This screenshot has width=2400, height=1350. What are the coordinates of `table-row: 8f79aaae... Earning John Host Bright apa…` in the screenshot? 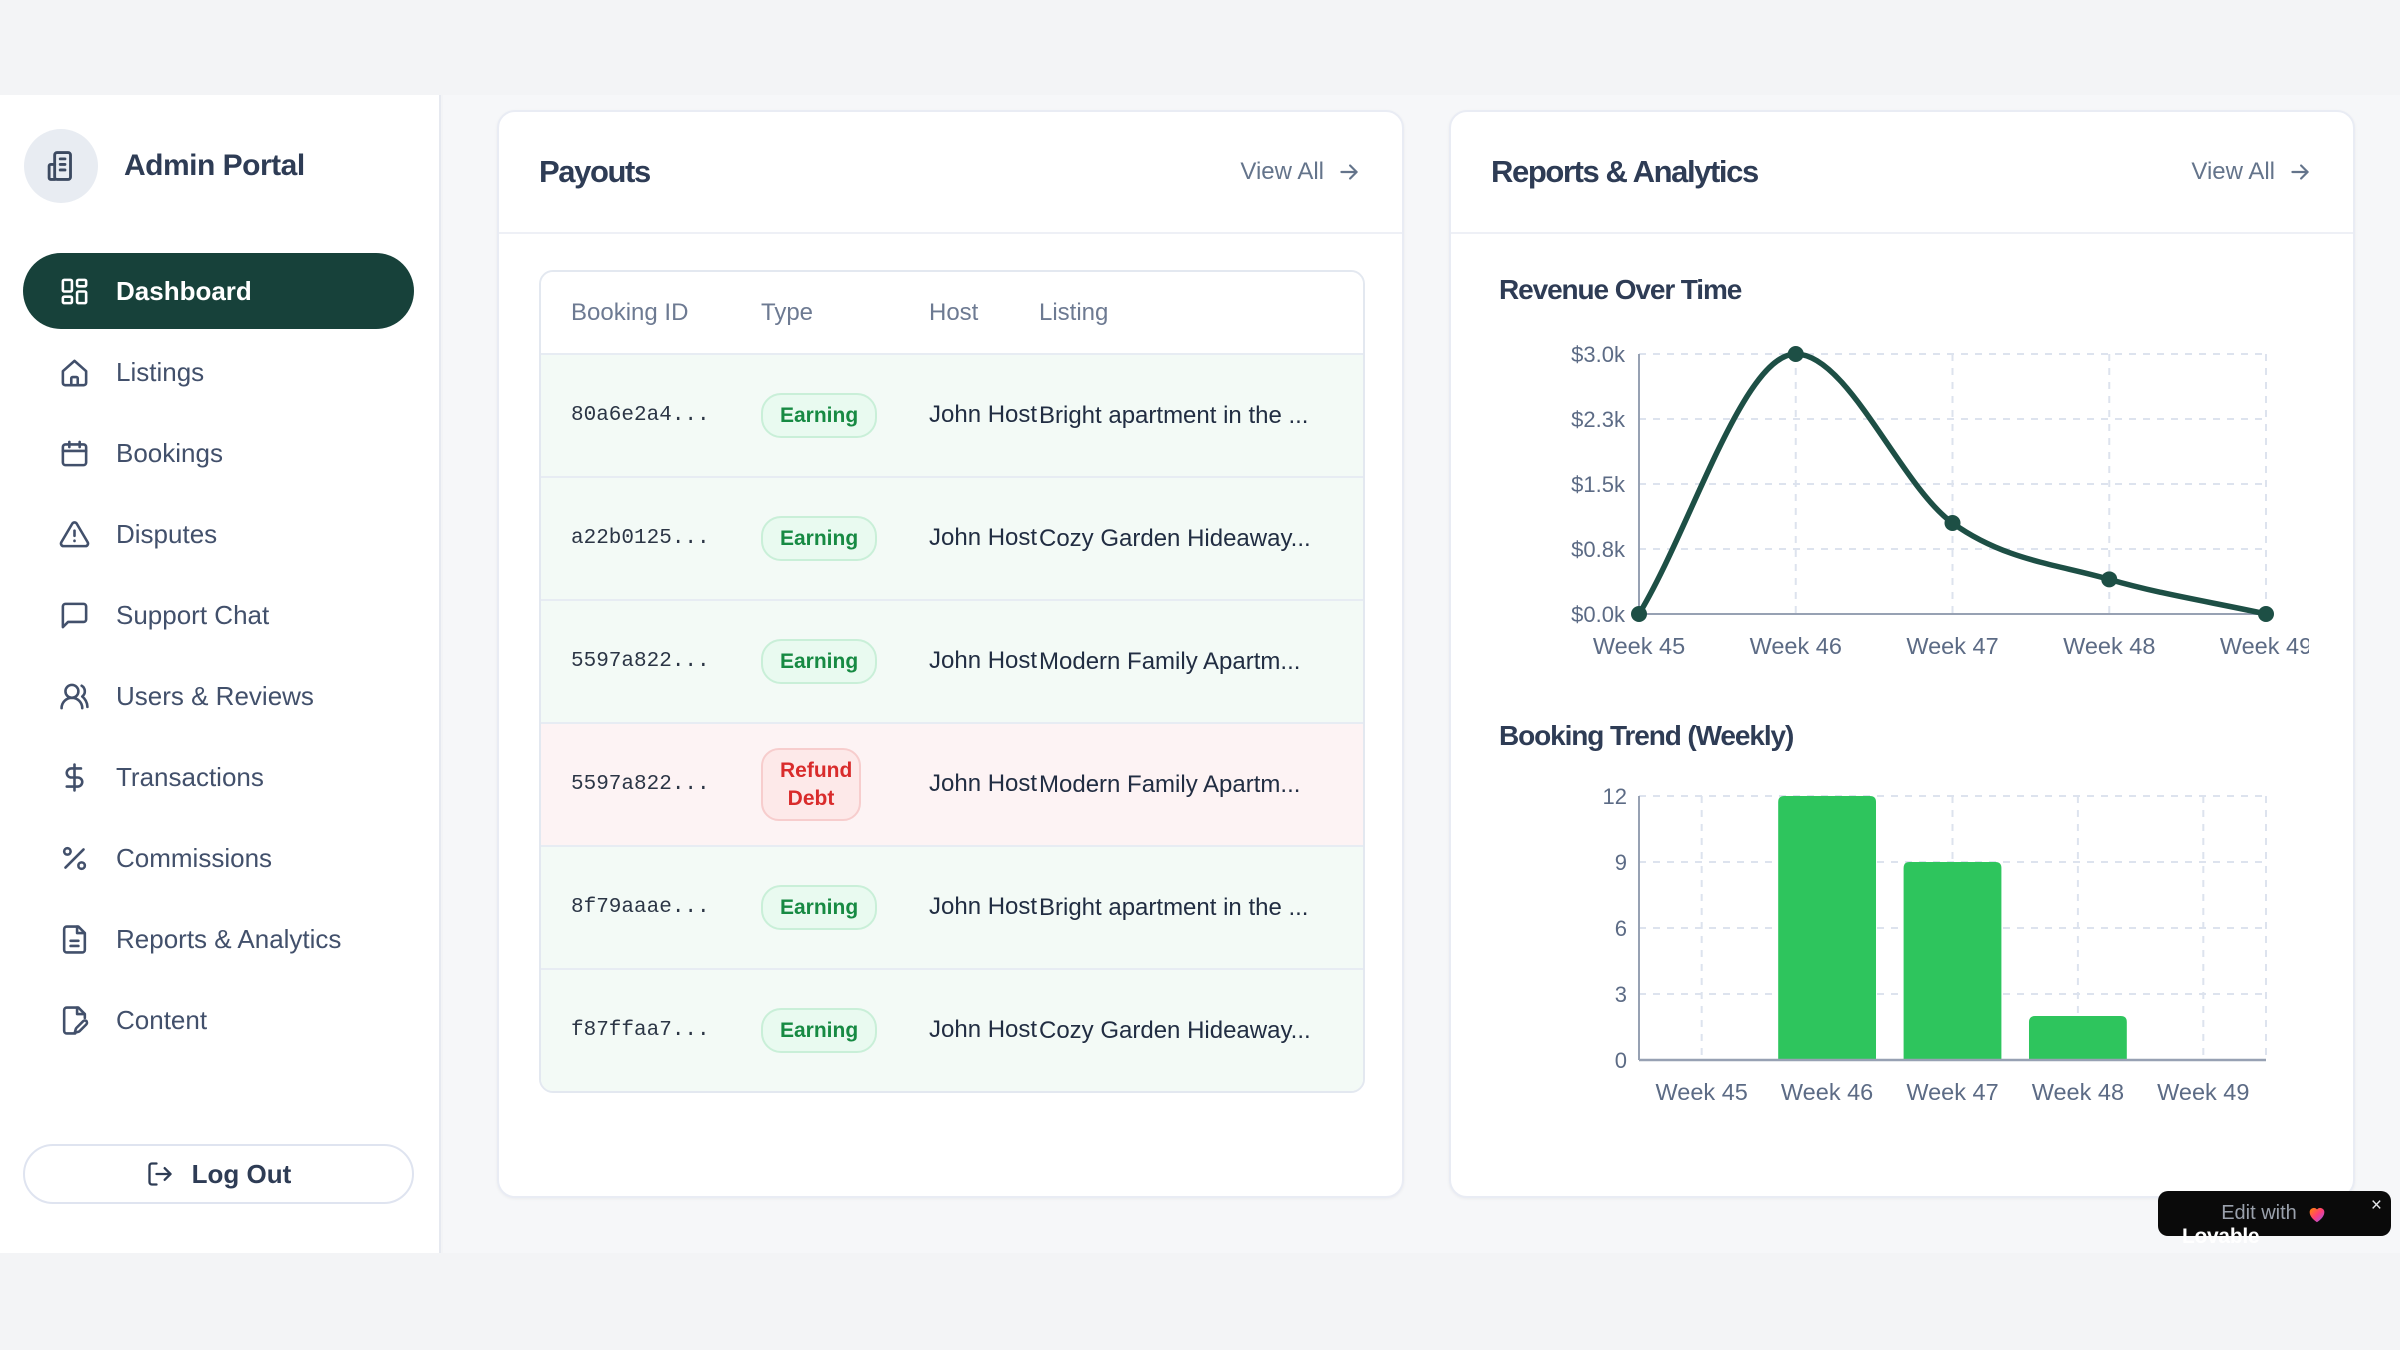 It's located at (952, 906).